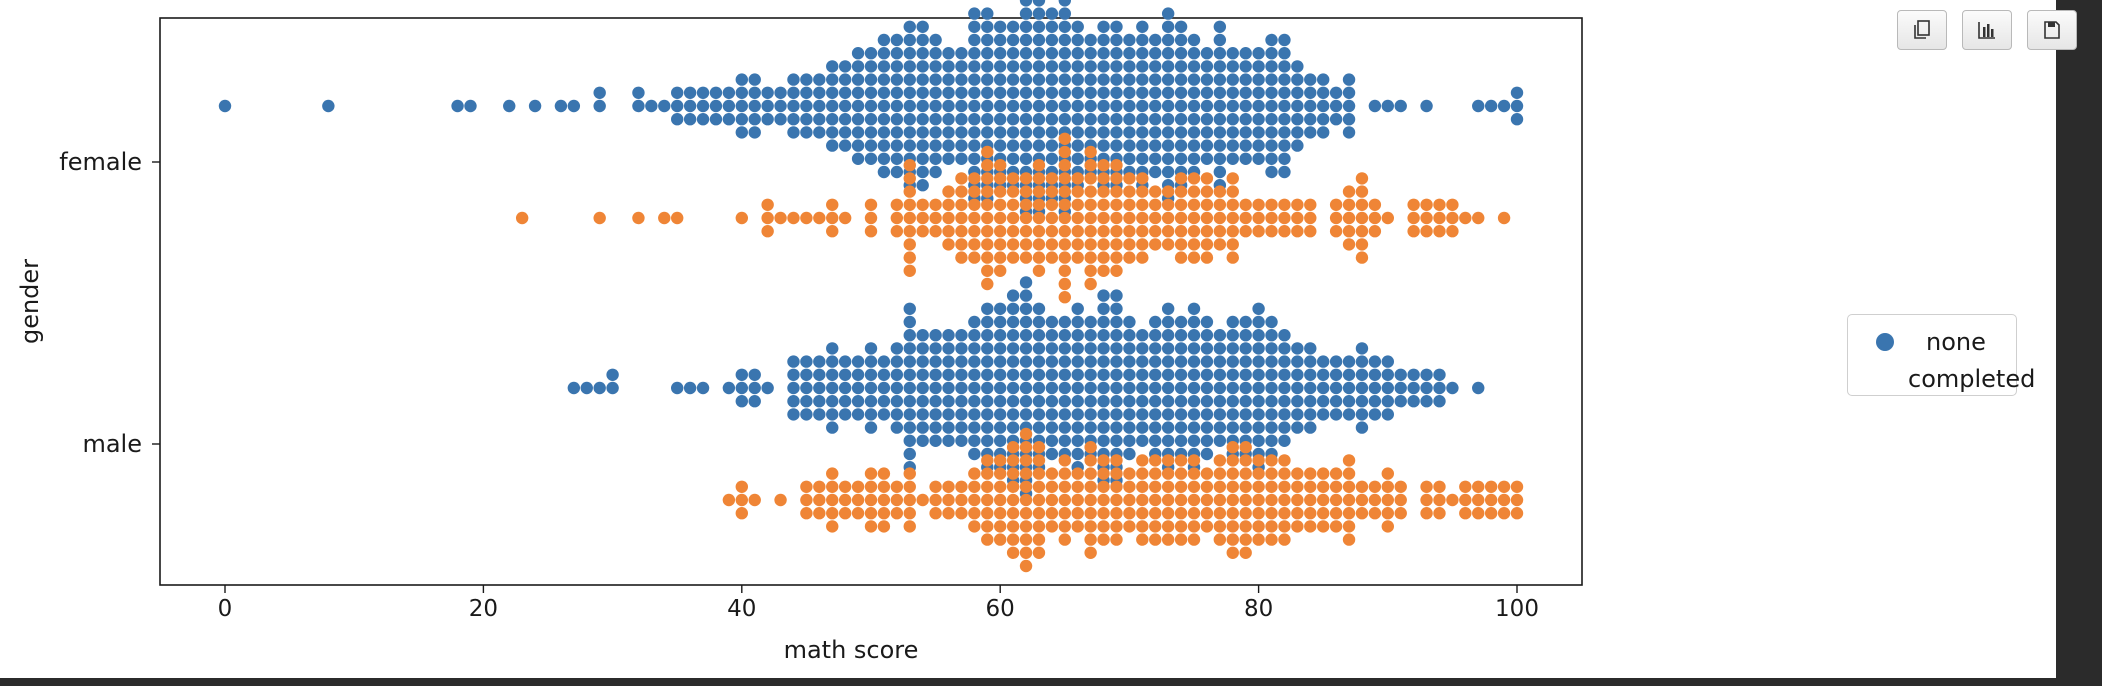 Image resolution: width=2102 pixels, height=686 pixels. I want to click on save-button, so click(2052, 30).